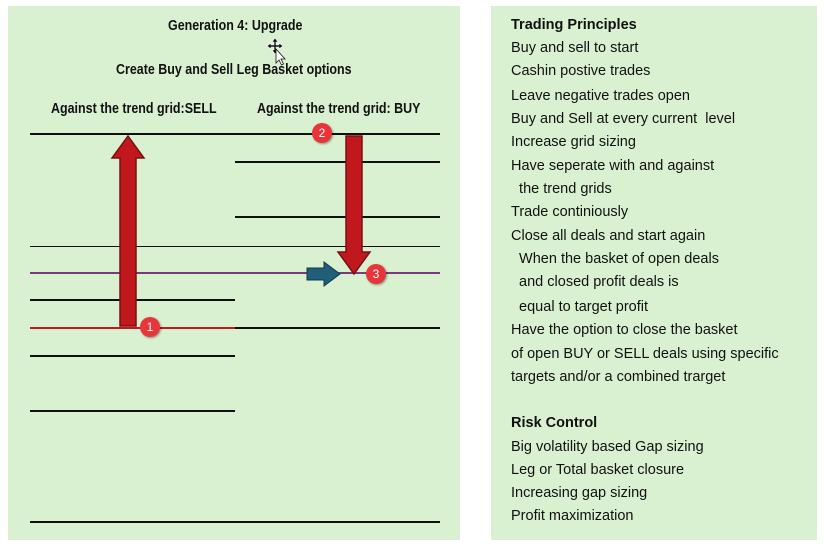  What do you see at coordinates (595, 282) in the screenshot?
I see `principle-line: and closed profit deals is` at bounding box center [595, 282].